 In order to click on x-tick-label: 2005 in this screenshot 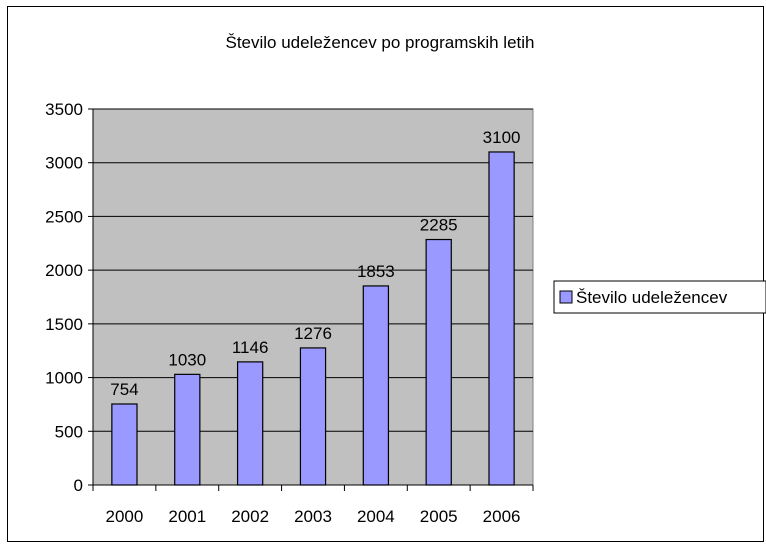, I will do `click(439, 516)`.